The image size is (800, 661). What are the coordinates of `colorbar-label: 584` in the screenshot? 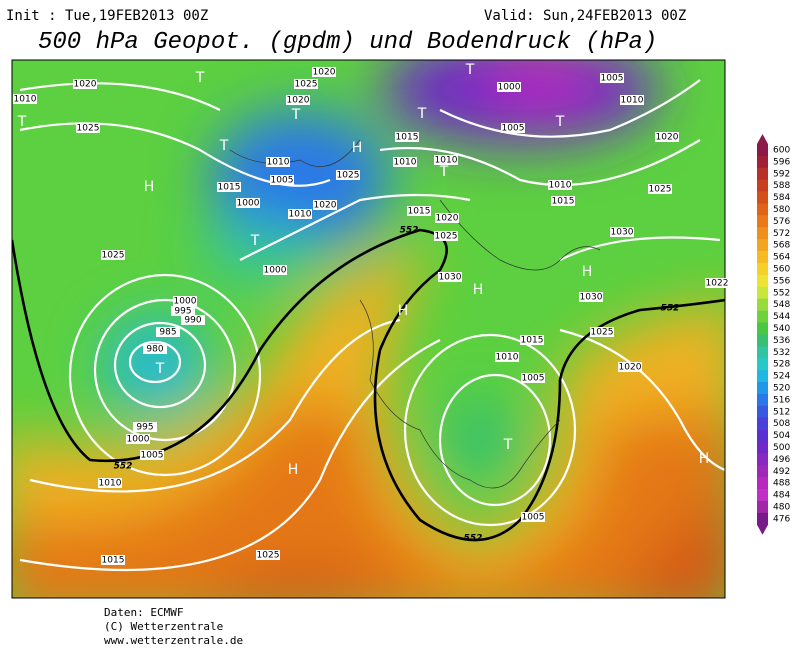 It's located at (781, 198).